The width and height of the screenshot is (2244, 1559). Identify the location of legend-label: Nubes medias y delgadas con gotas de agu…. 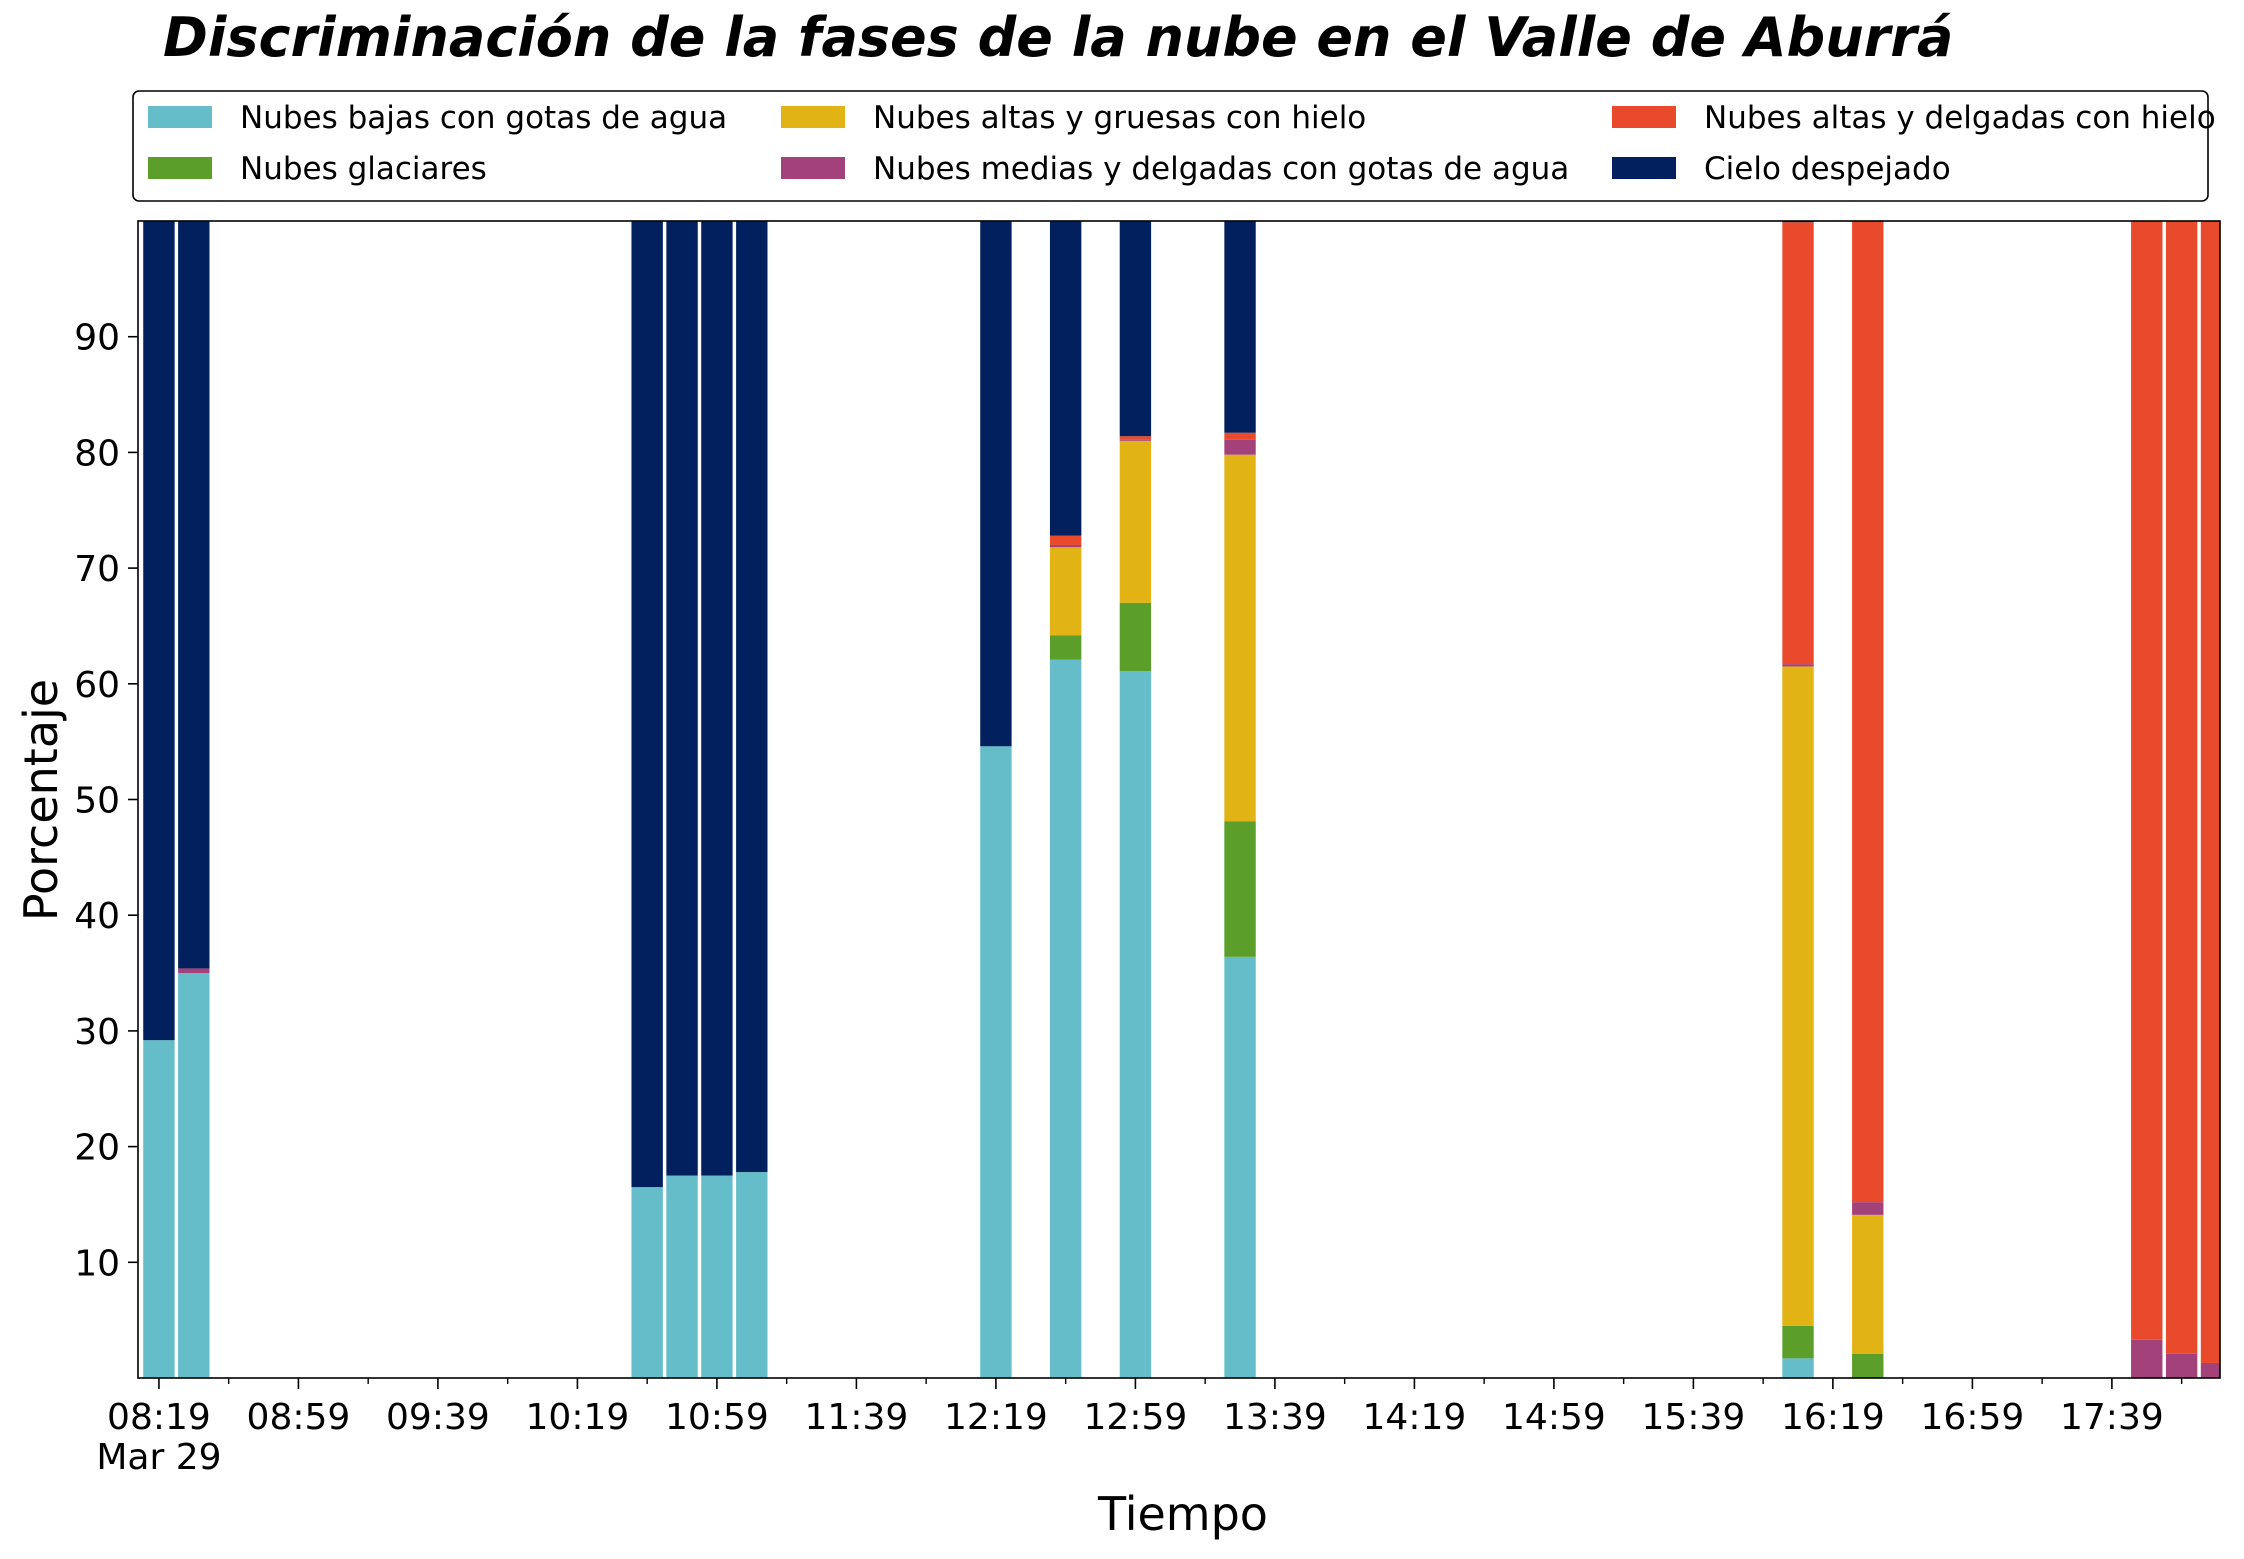
(1221, 169).